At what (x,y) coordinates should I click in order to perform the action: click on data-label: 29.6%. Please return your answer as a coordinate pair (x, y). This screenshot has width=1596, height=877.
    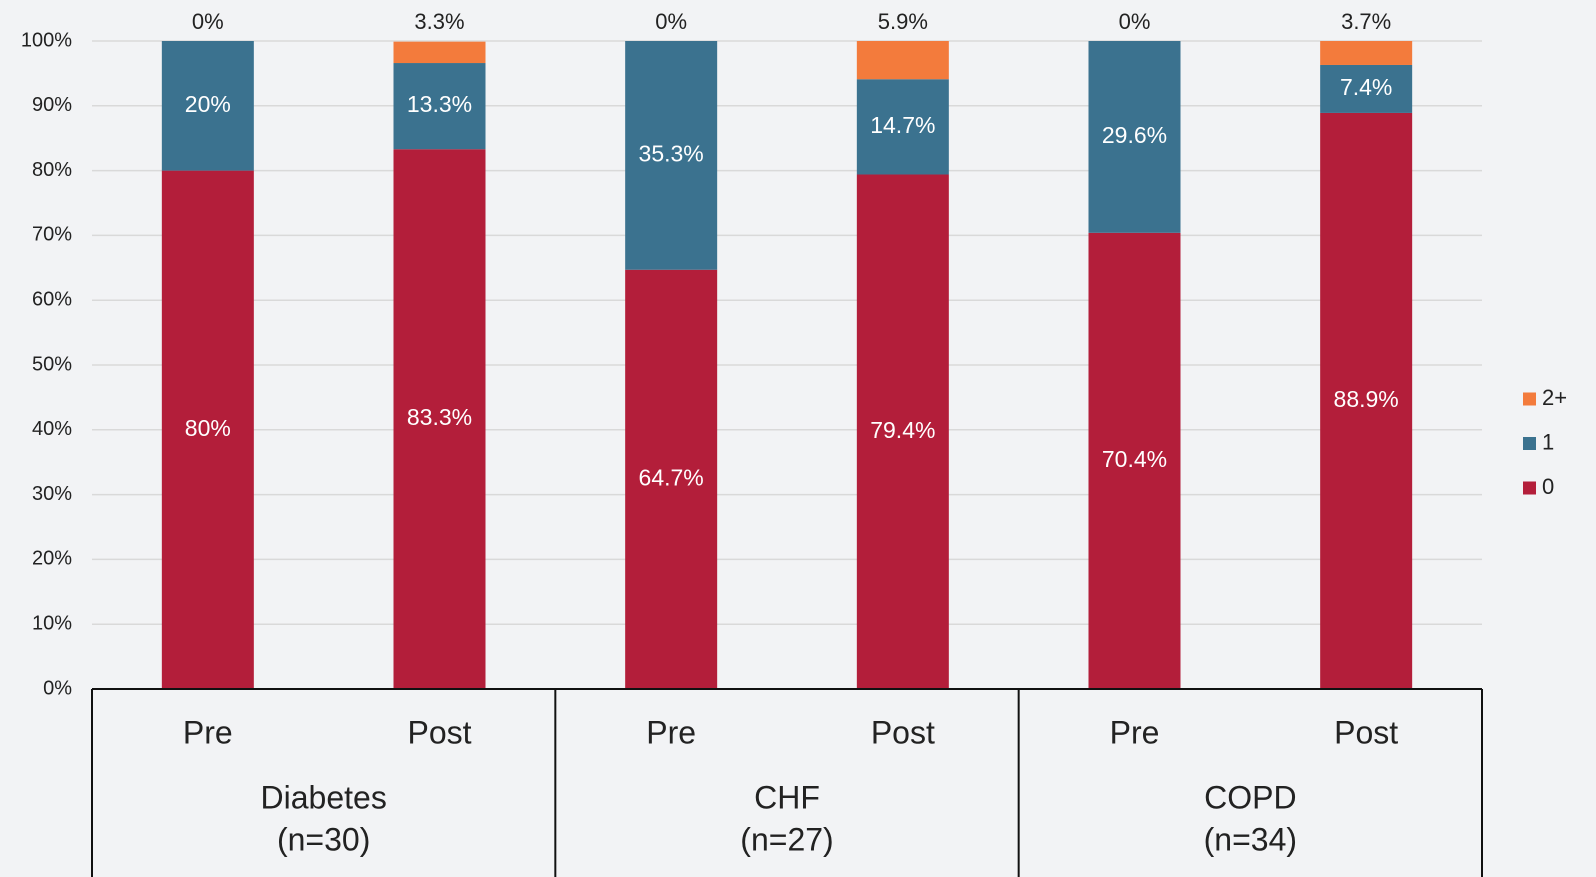
    Looking at the image, I should click on (1134, 135).